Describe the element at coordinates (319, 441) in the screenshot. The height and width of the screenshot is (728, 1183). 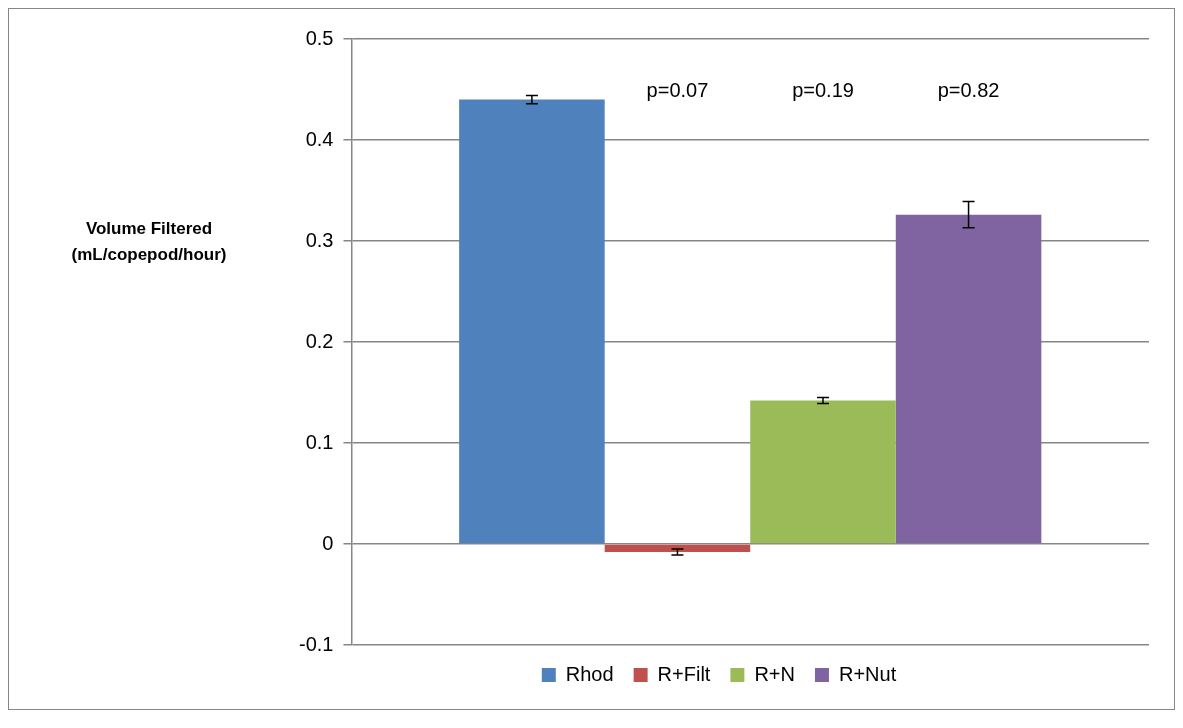
I see `y-tick-label: 0.1` at that location.